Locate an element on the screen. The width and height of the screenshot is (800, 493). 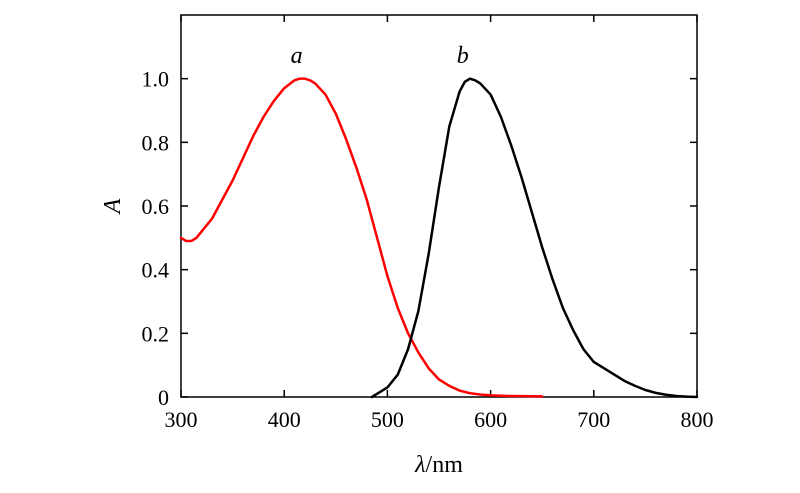
y-tick-label: 0.2 is located at coordinates (156, 333).